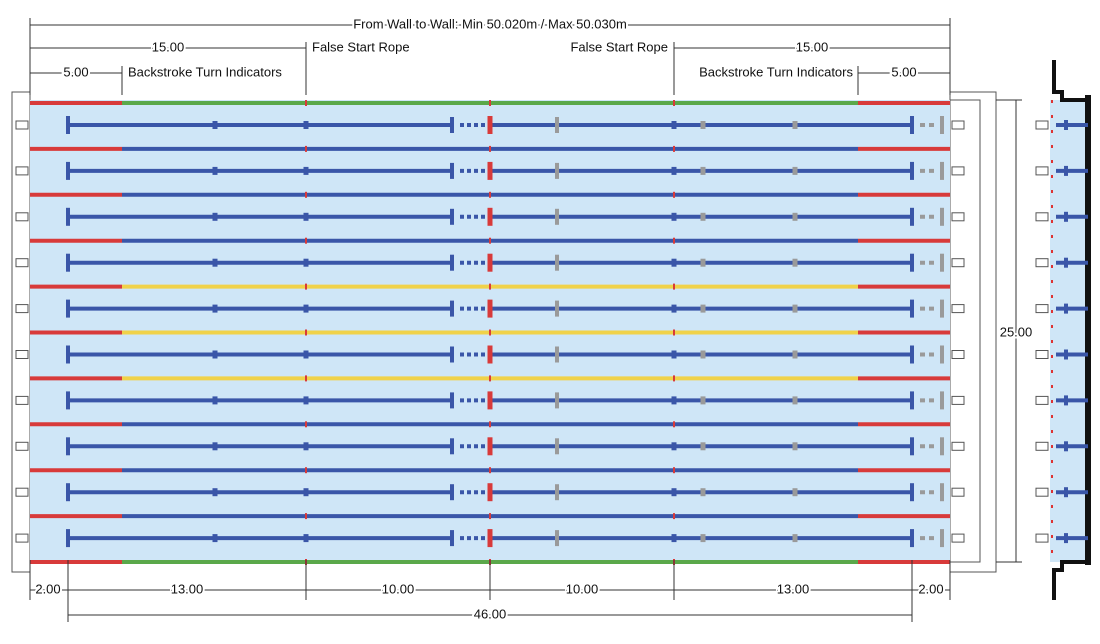 This screenshot has width=1100, height=644. I want to click on section-view, so click(1063, 330).